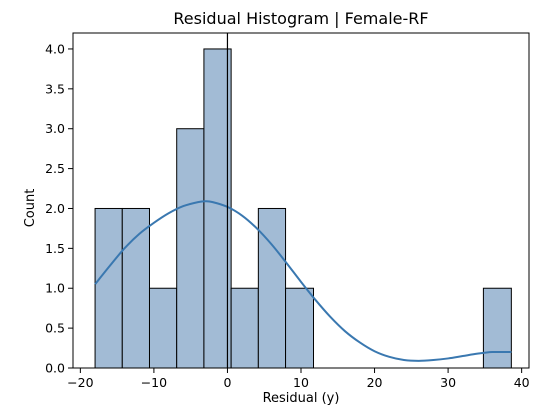  I want to click on chart-title: Residual Histogram | Female-RF, so click(300, 18).